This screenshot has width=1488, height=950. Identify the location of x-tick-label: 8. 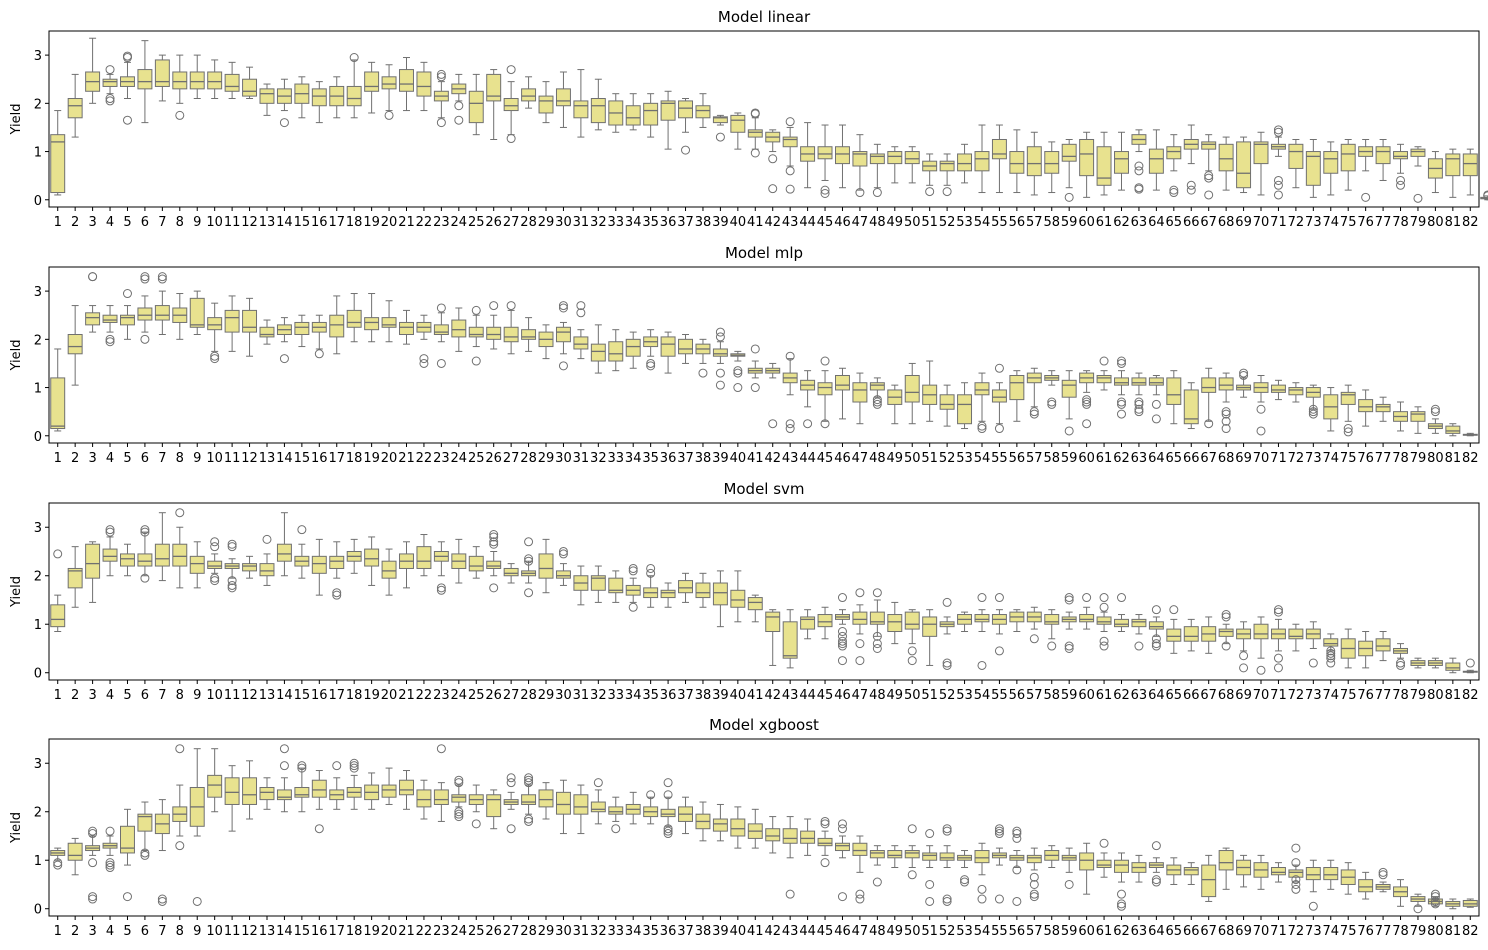
(180, 931).